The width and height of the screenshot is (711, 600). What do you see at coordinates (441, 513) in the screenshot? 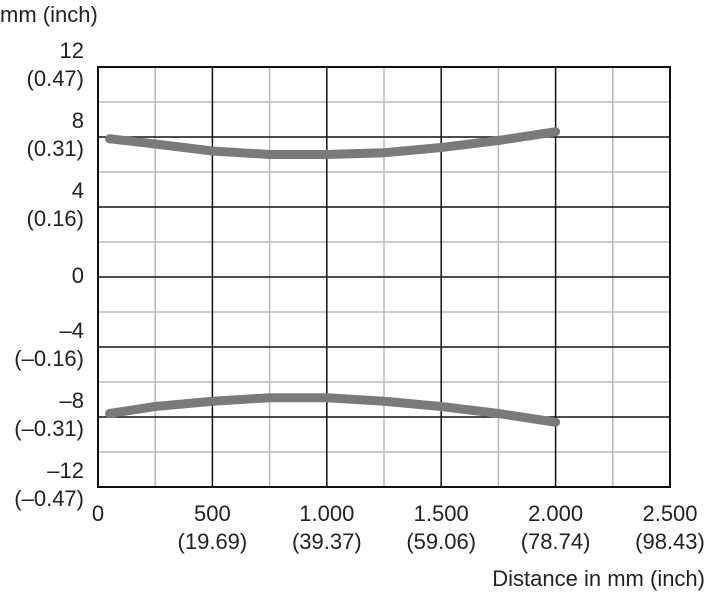
I see `x-tick-label: 1.500` at bounding box center [441, 513].